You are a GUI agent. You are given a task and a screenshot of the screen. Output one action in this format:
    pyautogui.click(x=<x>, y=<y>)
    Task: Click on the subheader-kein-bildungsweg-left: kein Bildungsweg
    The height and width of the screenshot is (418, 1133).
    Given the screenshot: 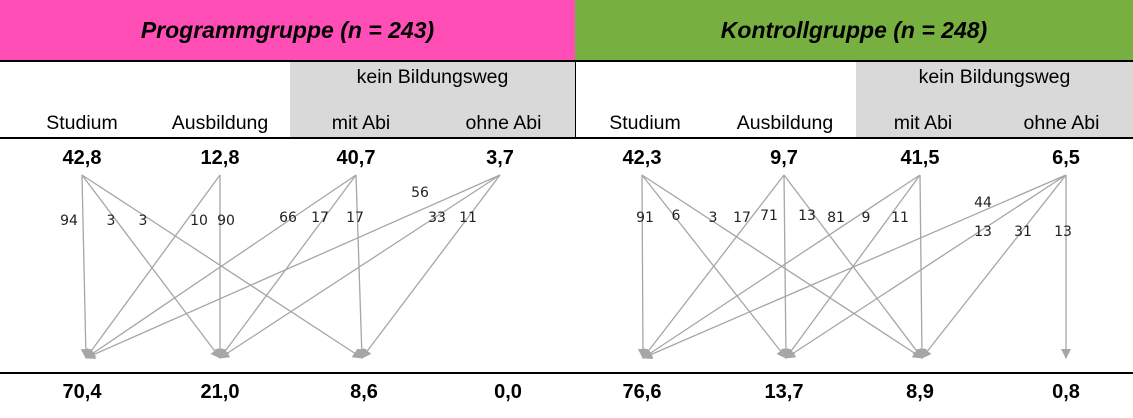 What is the action you would take?
    pyautogui.click(x=432, y=77)
    